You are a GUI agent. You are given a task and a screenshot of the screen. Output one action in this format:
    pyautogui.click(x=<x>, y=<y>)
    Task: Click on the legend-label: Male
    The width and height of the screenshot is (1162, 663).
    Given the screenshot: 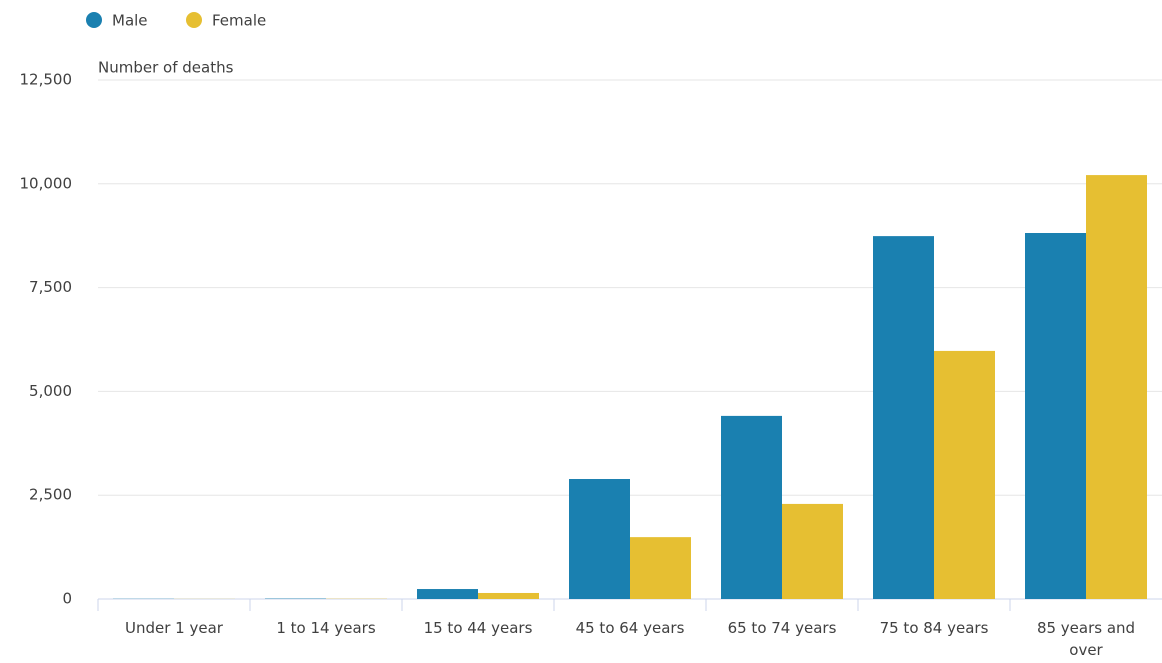 What is the action you would take?
    pyautogui.click(x=130, y=21)
    